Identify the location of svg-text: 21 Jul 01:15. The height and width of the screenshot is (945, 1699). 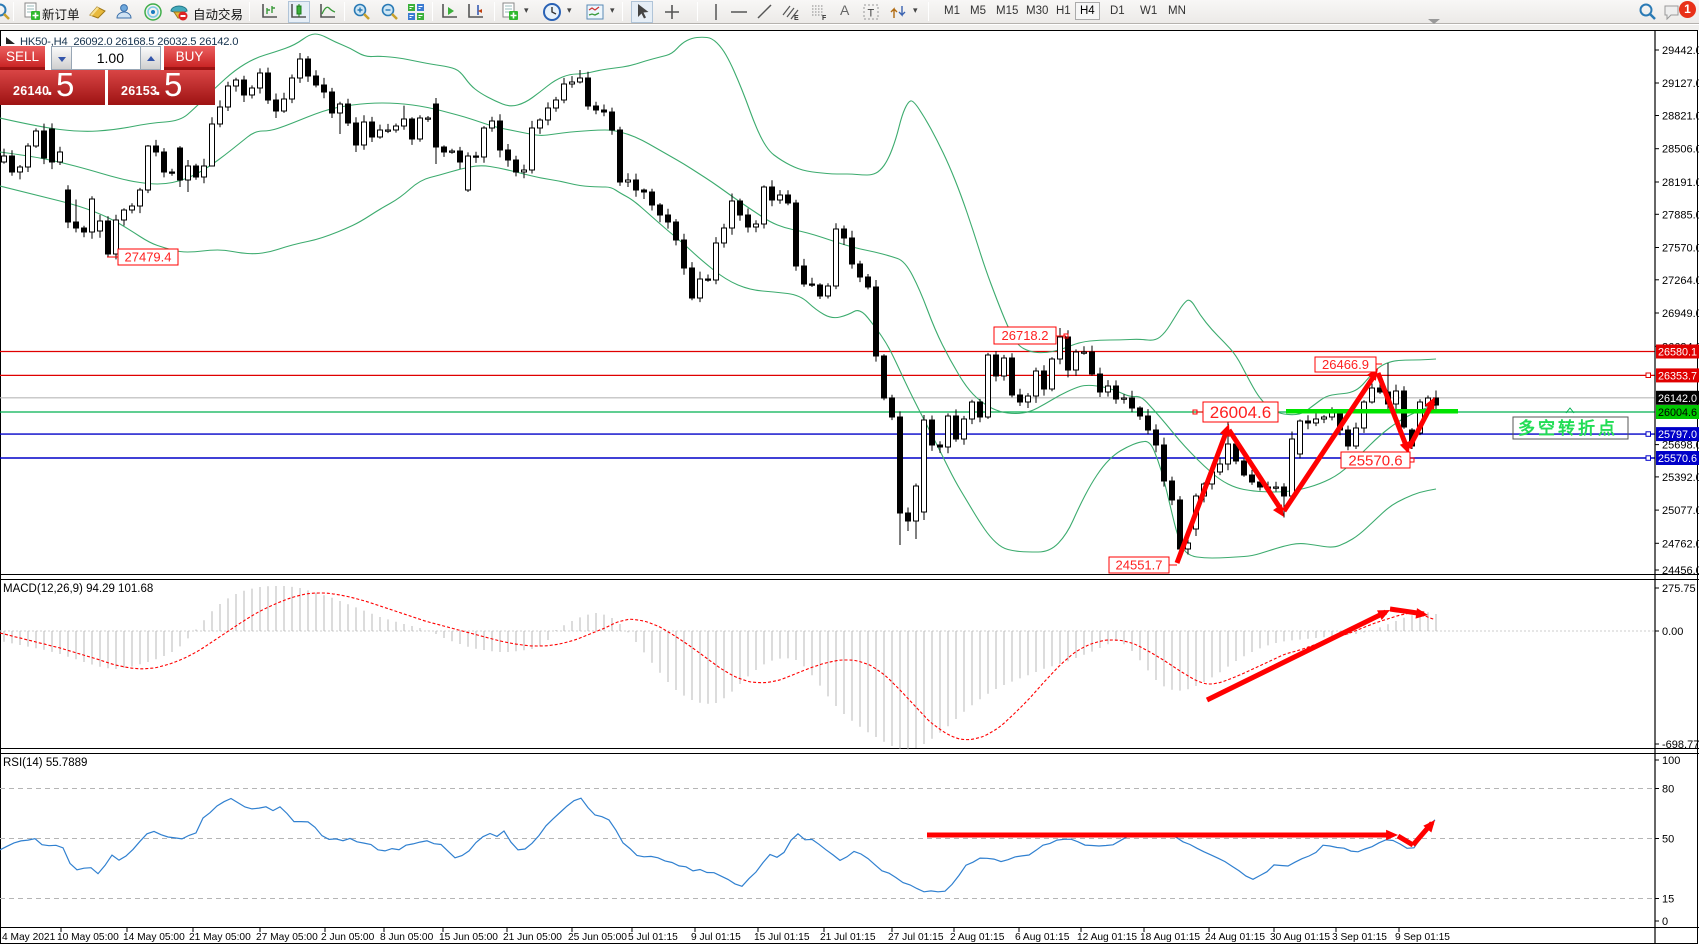
(848, 937).